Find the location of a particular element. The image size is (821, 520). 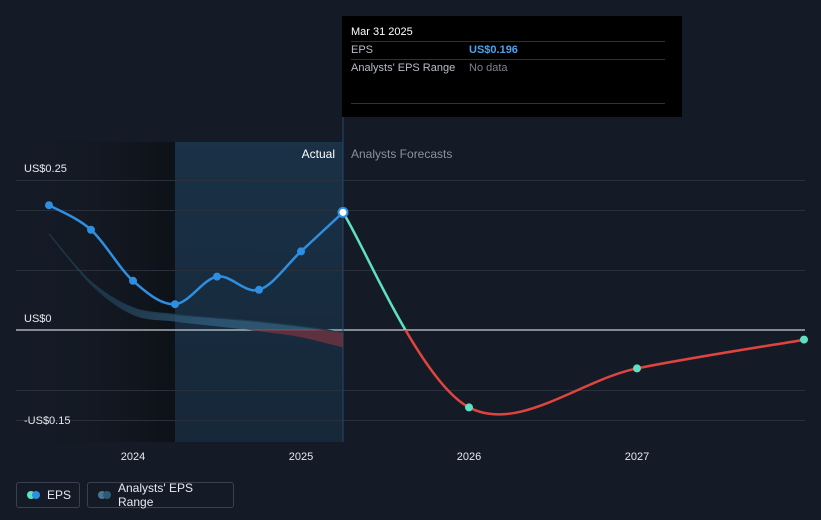

x-tick-label-2026: 2026 is located at coordinates (469, 457).